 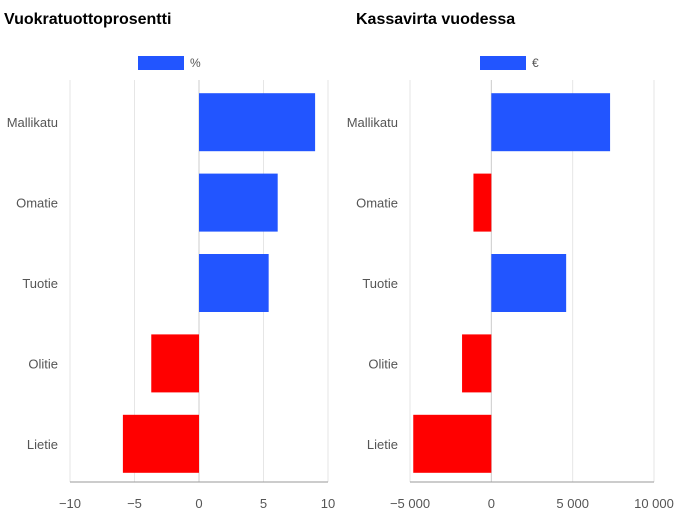 What do you see at coordinates (654, 503) in the screenshot?
I see `x-tick-label: 10 000` at bounding box center [654, 503].